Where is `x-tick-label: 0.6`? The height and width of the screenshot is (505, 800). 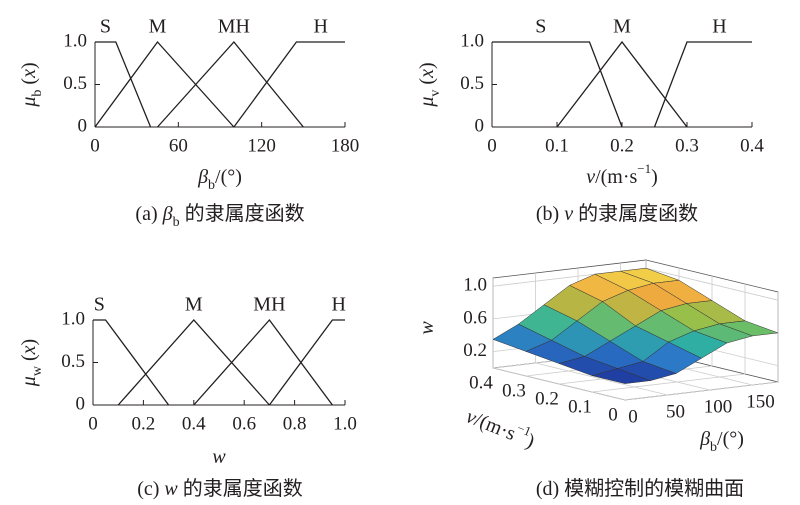 x-tick-label: 0.6 is located at coordinates (244, 423).